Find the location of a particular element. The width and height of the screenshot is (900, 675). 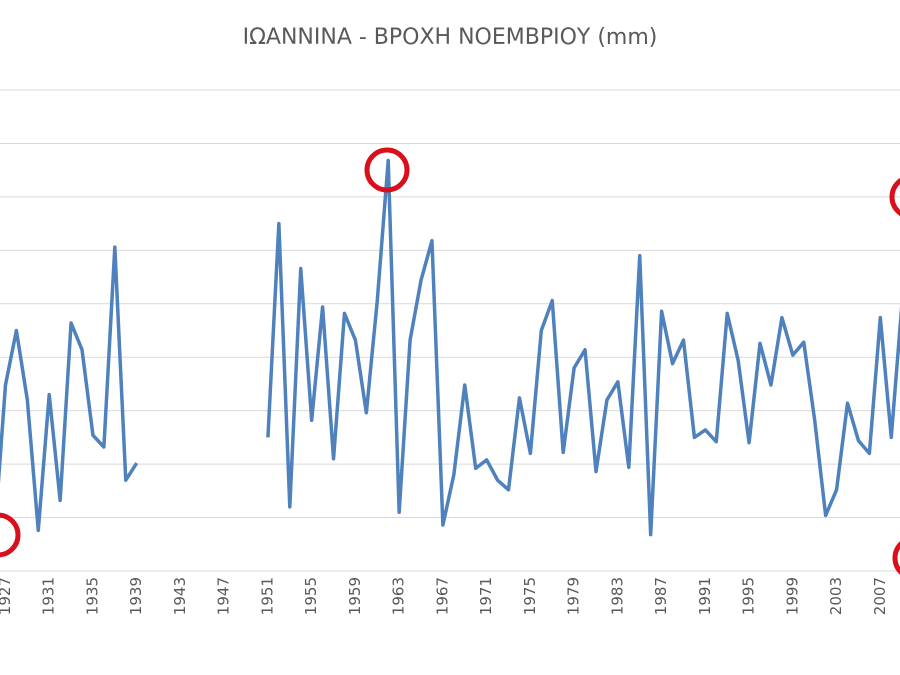

x-tick-label: 1971 is located at coordinates (486, 596).